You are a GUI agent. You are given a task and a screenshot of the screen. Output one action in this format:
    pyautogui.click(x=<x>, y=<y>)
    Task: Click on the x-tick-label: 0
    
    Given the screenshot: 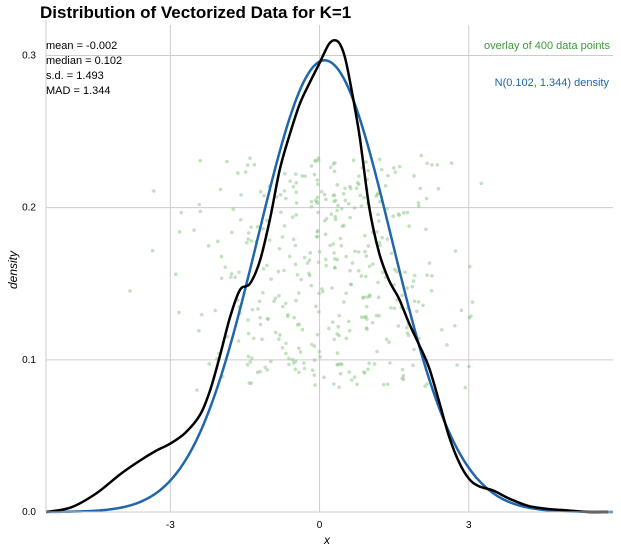 What is the action you would take?
    pyautogui.click(x=320, y=525)
    